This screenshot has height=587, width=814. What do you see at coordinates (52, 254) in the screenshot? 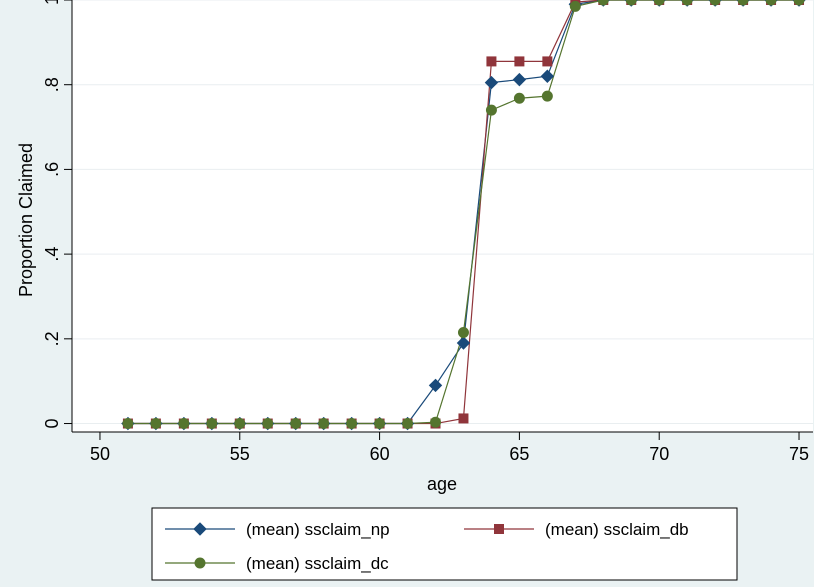
I see `y-tick-label: .4` at bounding box center [52, 254].